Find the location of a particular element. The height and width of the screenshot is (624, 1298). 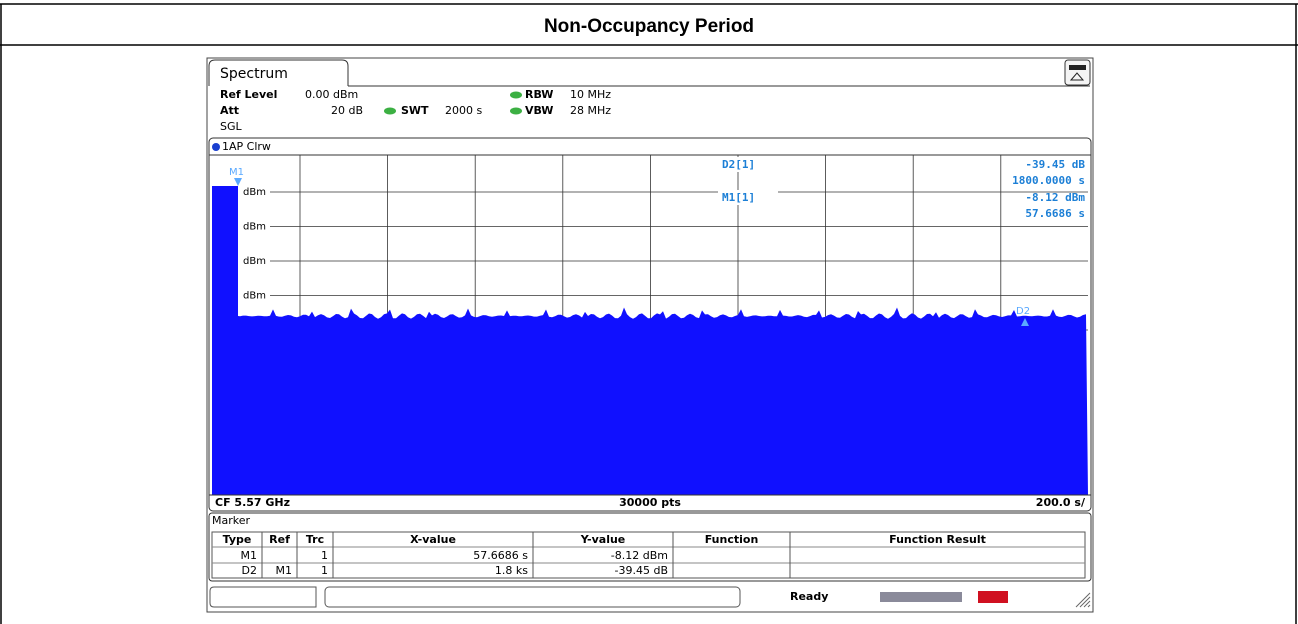

setting-value: SGL is located at coordinates (231, 126).